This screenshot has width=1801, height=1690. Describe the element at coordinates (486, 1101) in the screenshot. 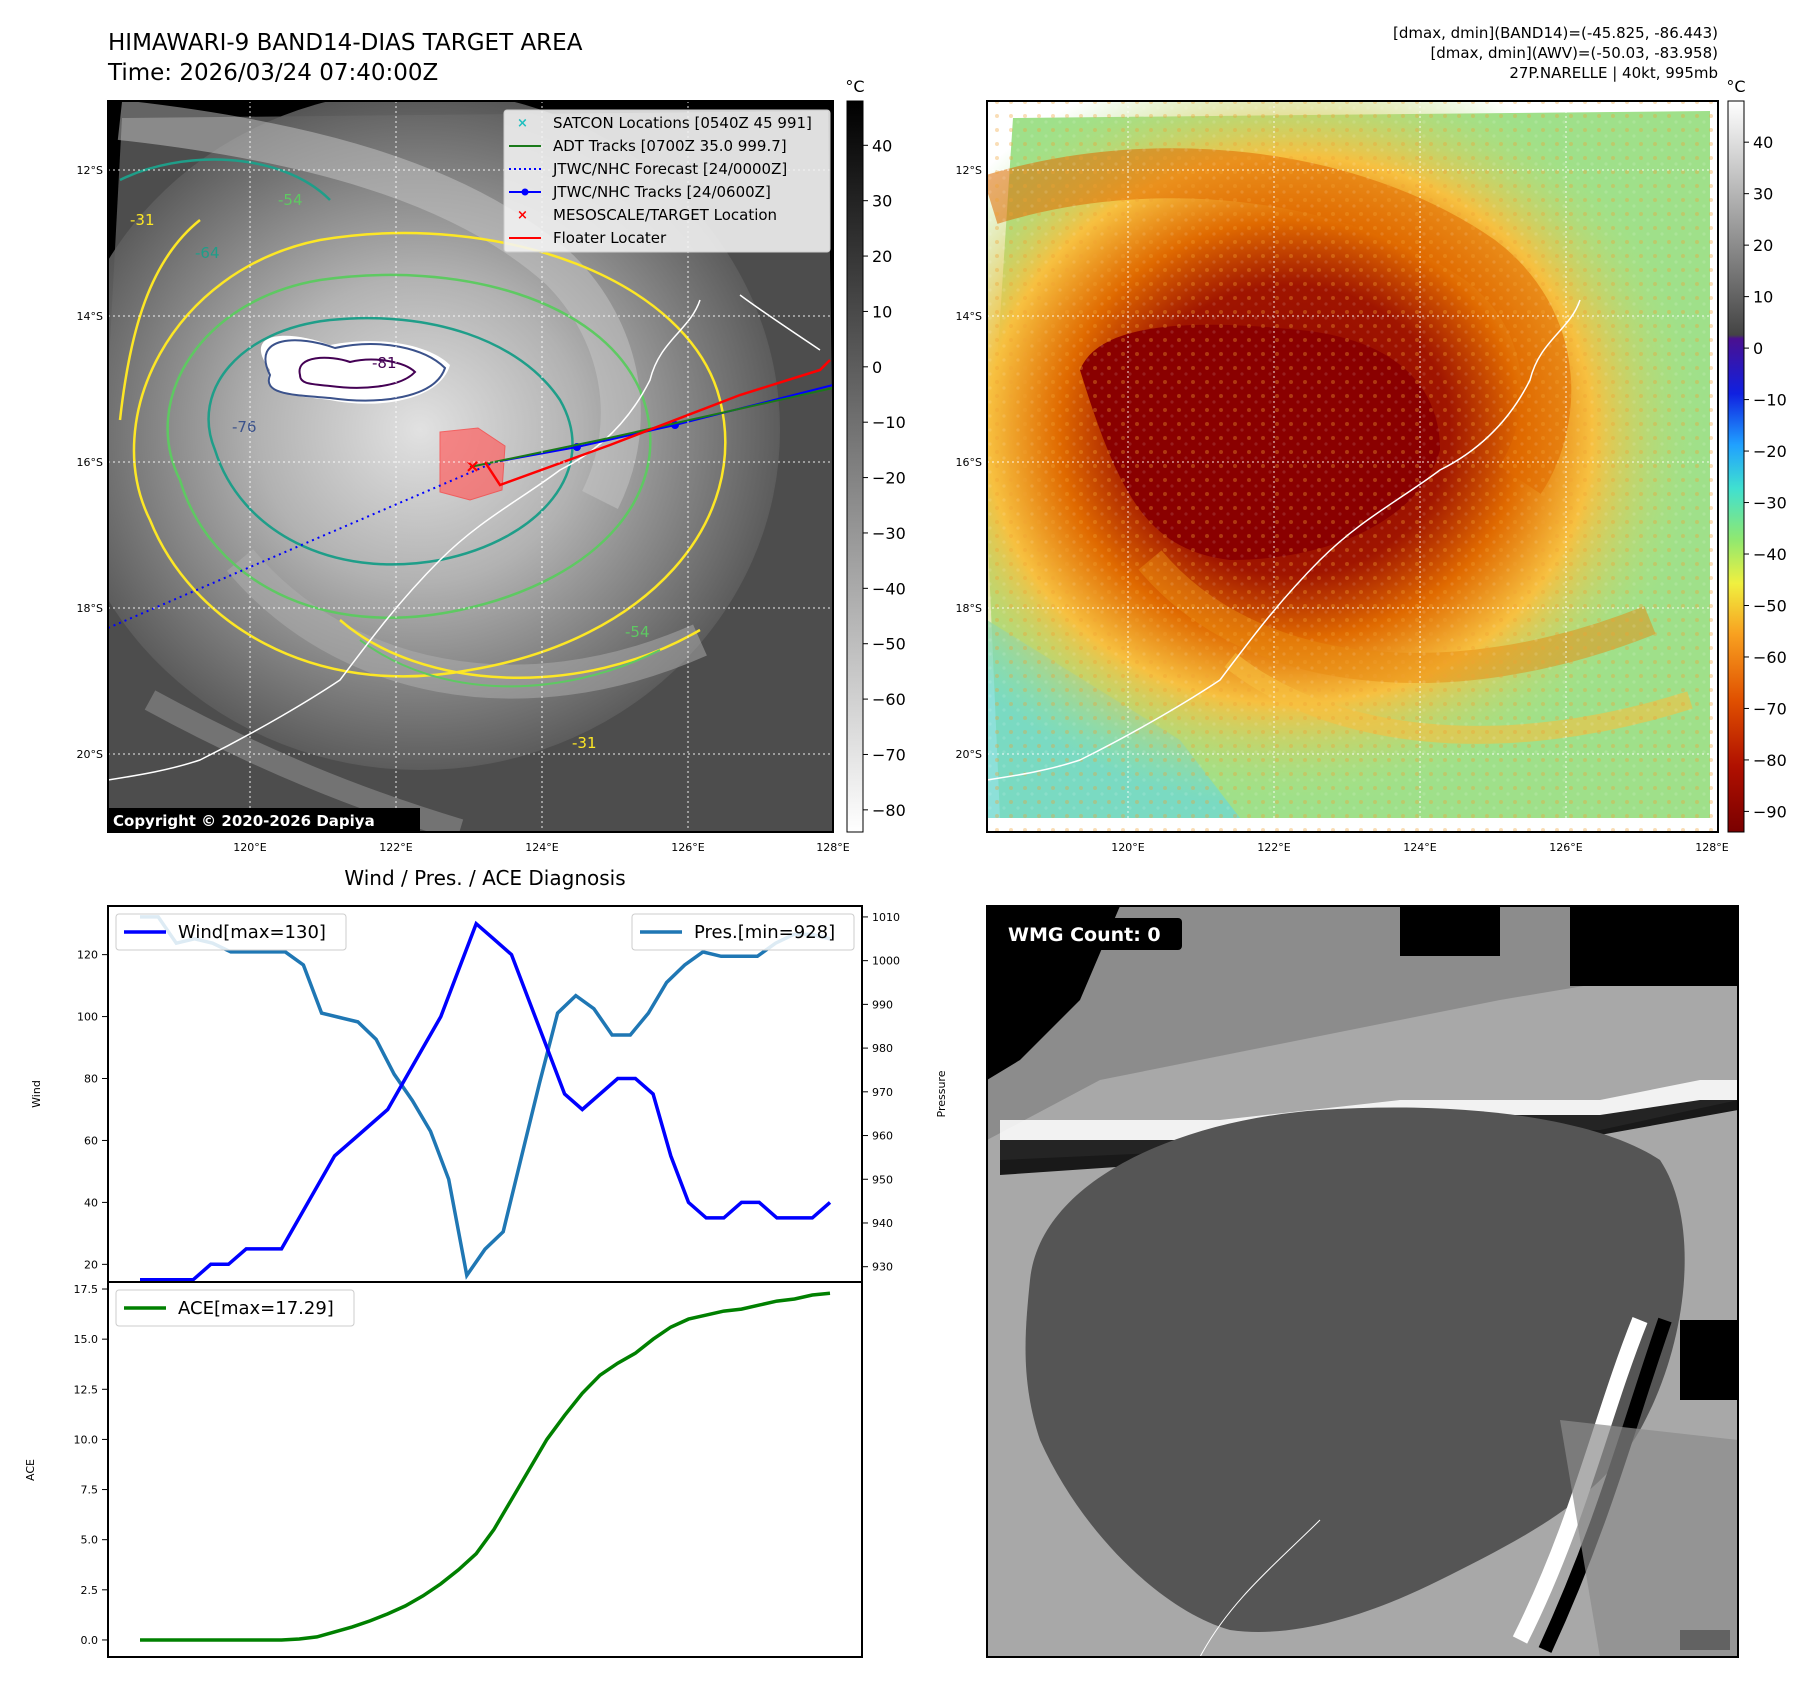

I see `wind-series-line` at that location.